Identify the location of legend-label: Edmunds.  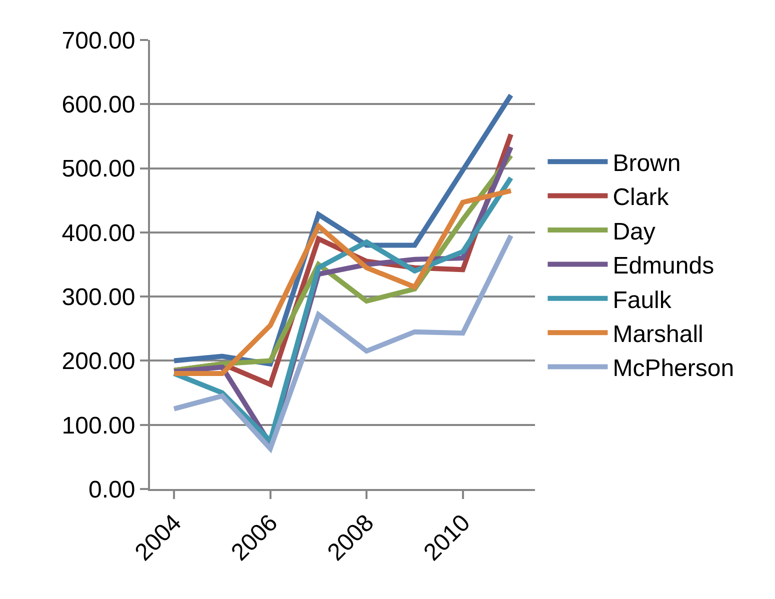
(663, 266).